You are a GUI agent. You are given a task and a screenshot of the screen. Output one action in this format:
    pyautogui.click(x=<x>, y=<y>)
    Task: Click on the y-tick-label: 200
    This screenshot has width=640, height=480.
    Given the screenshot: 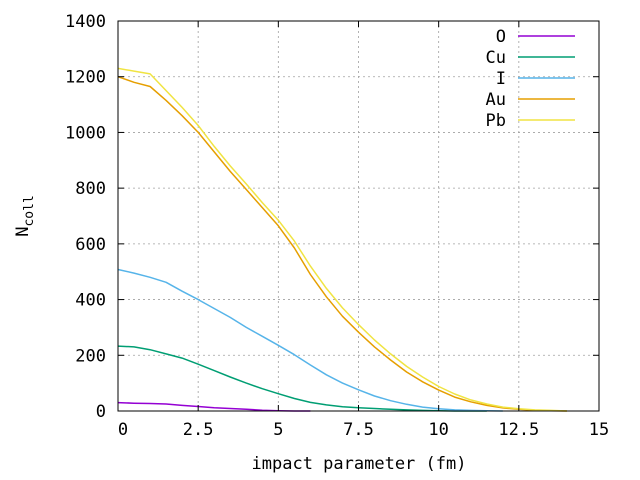 What is the action you would take?
    pyautogui.click(x=90, y=356)
    